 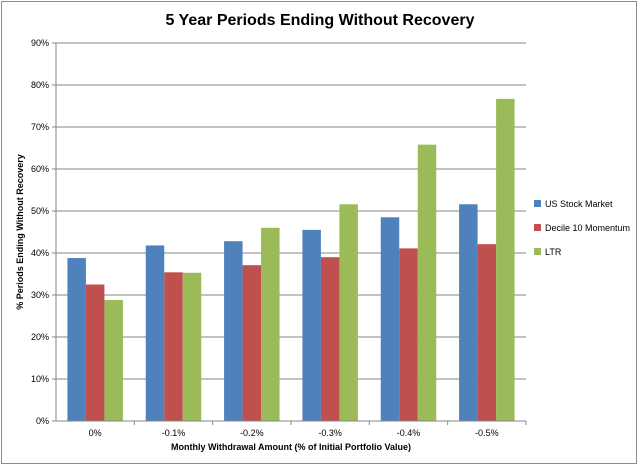 I want to click on legend-label: LTR, so click(x=553, y=252).